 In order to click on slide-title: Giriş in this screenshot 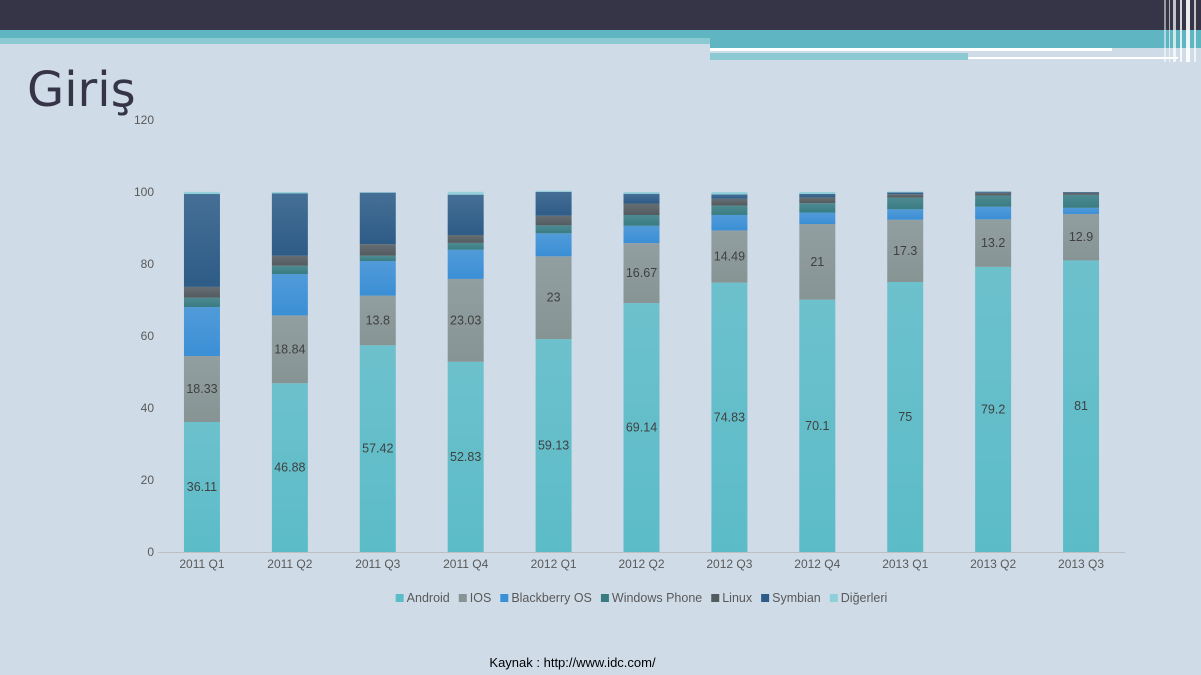, I will do `click(81, 90)`.